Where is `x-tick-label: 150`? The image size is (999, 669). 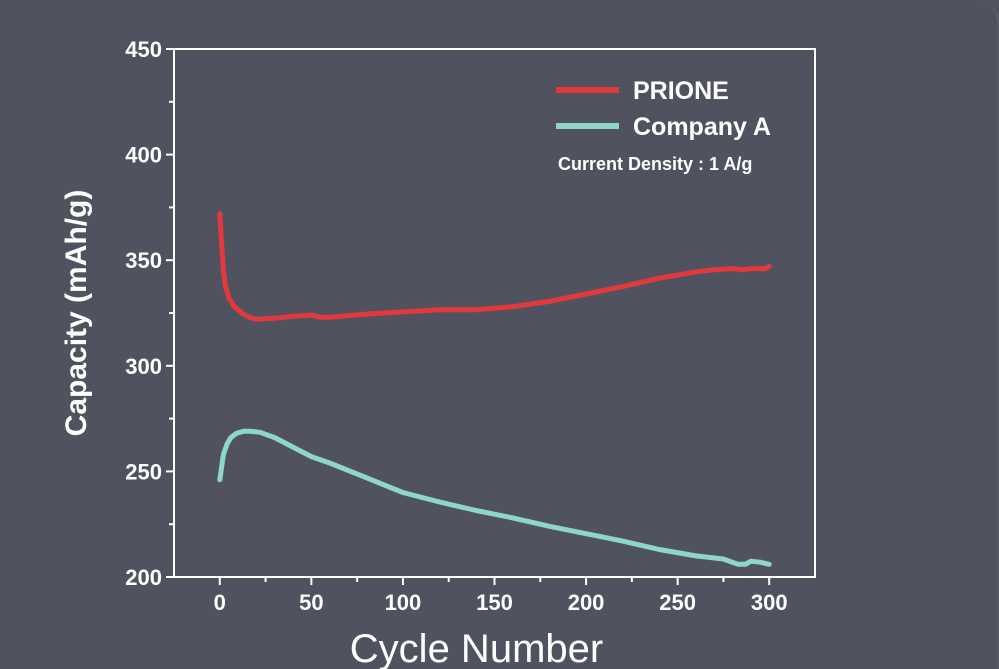
x-tick-label: 150 is located at coordinates (494, 602).